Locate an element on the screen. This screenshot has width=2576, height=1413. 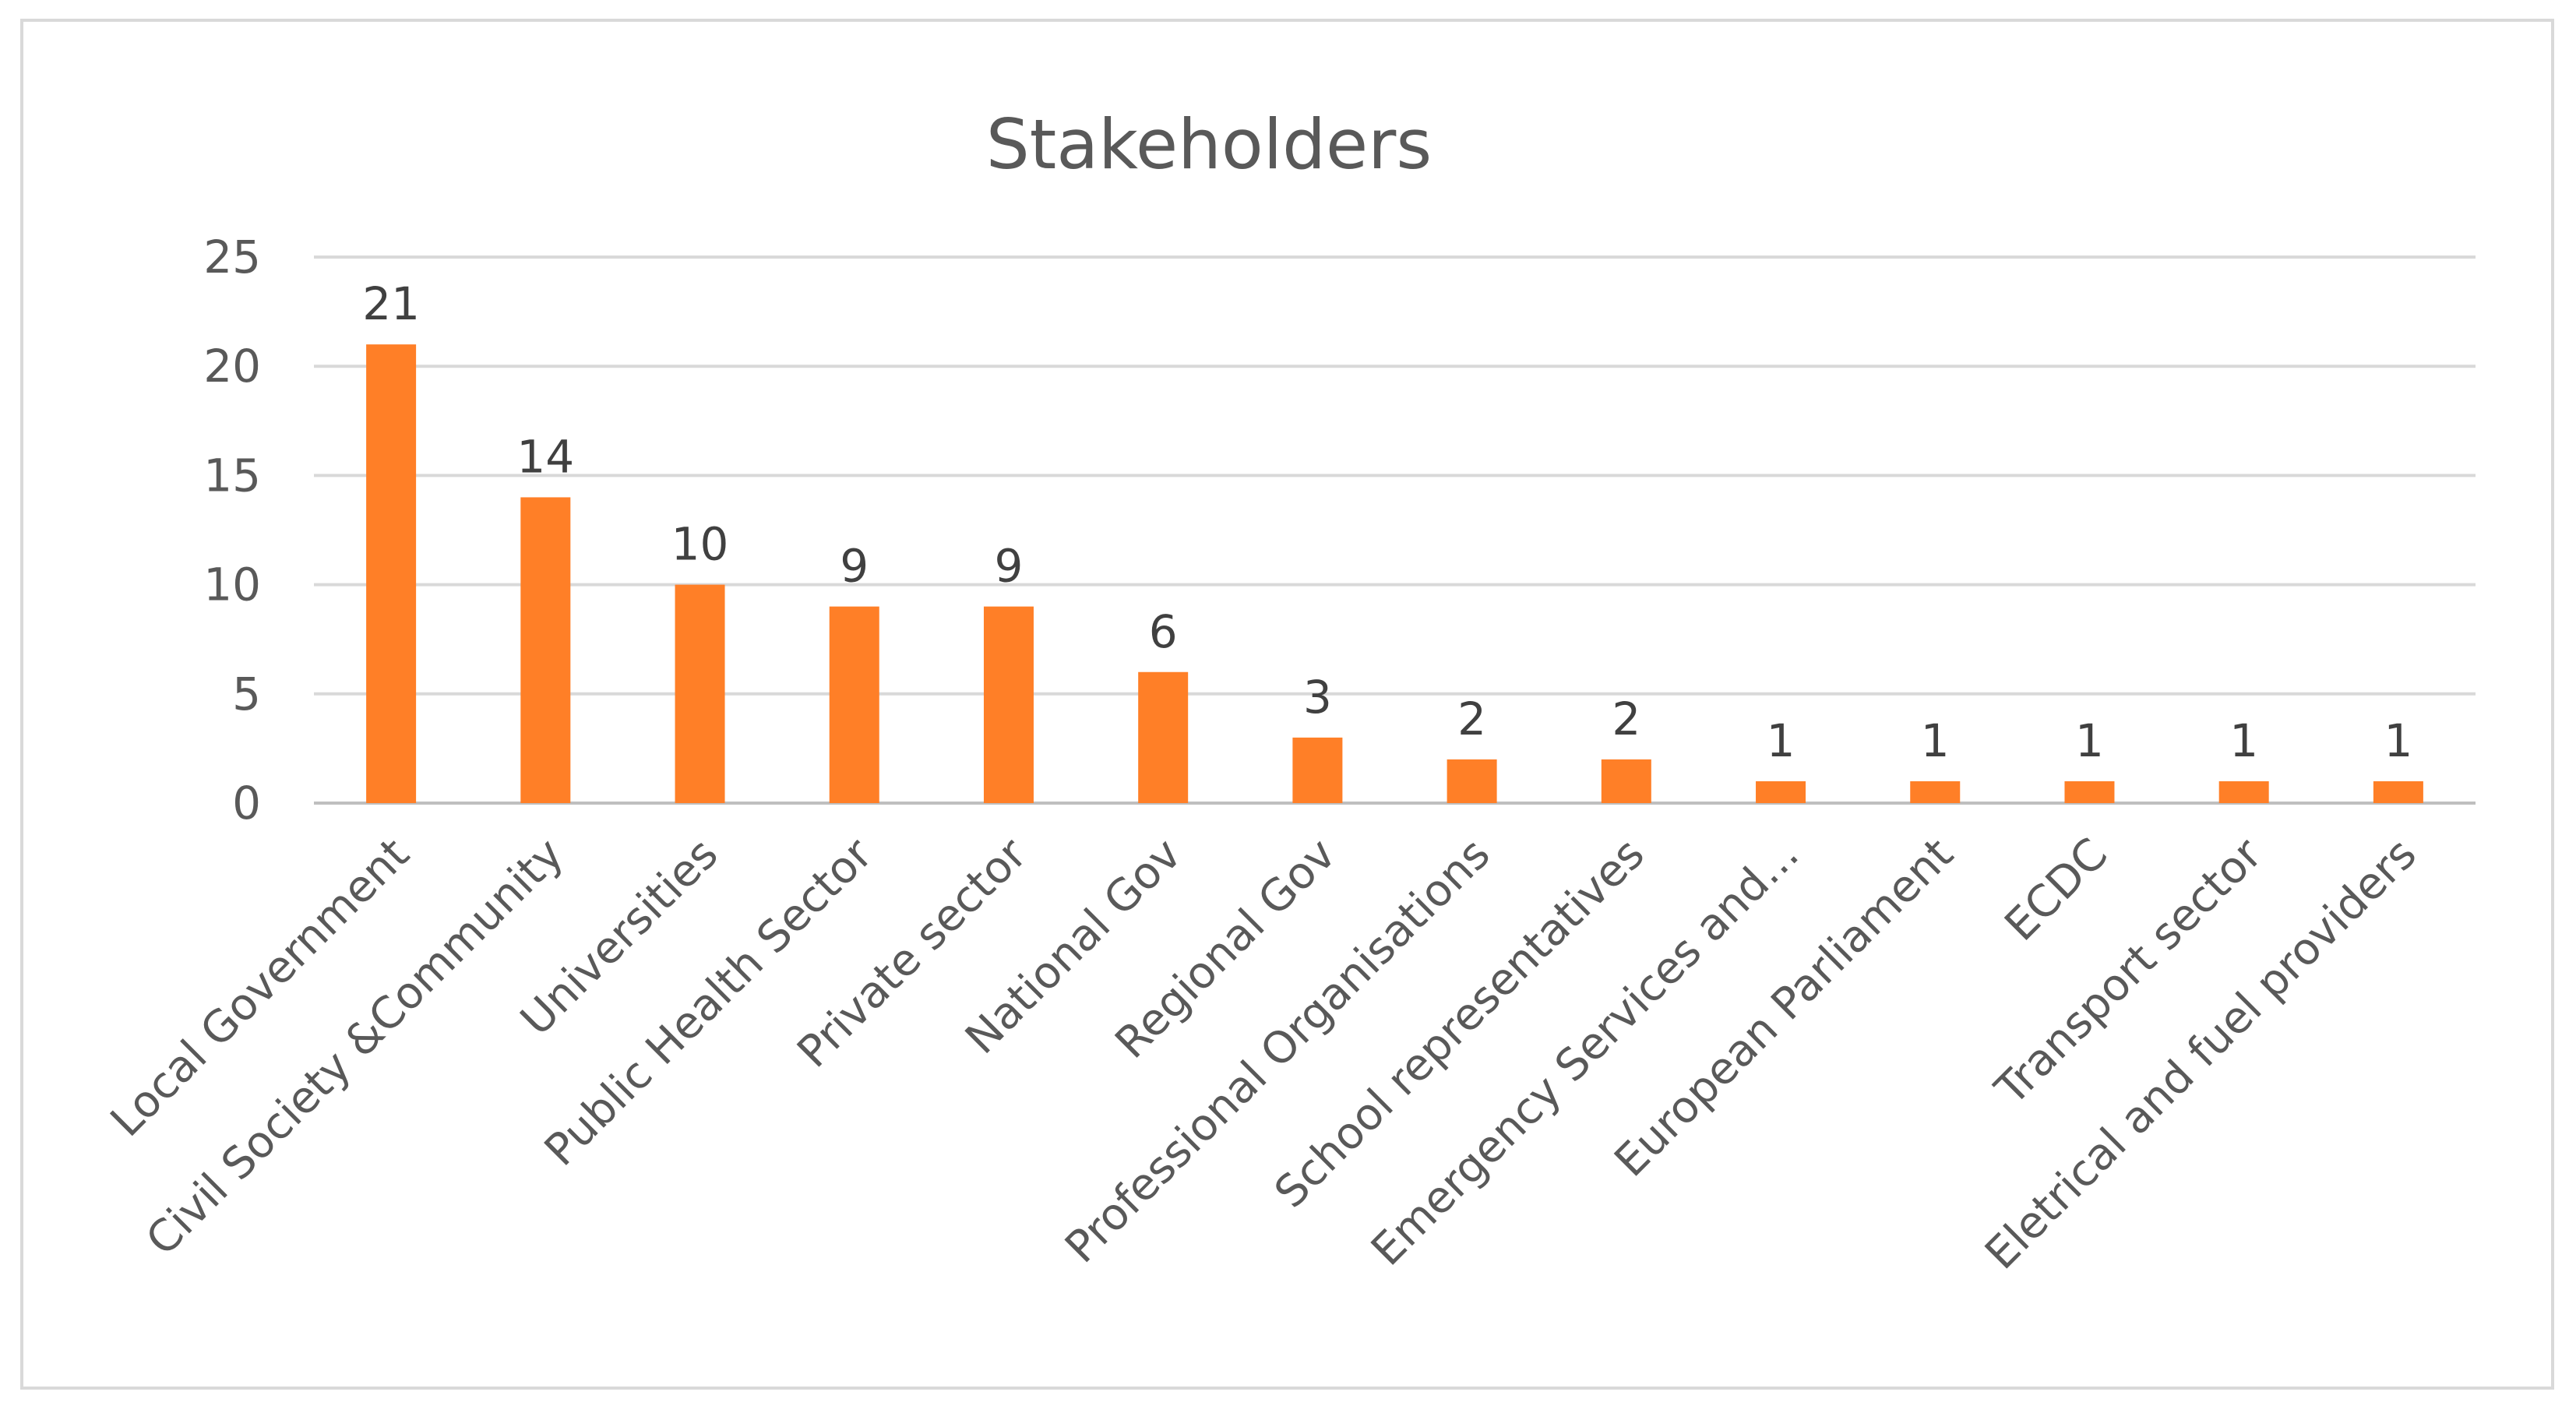
y-axis-ticks: 0 5 10 15 20 25 is located at coordinates (232, 530).